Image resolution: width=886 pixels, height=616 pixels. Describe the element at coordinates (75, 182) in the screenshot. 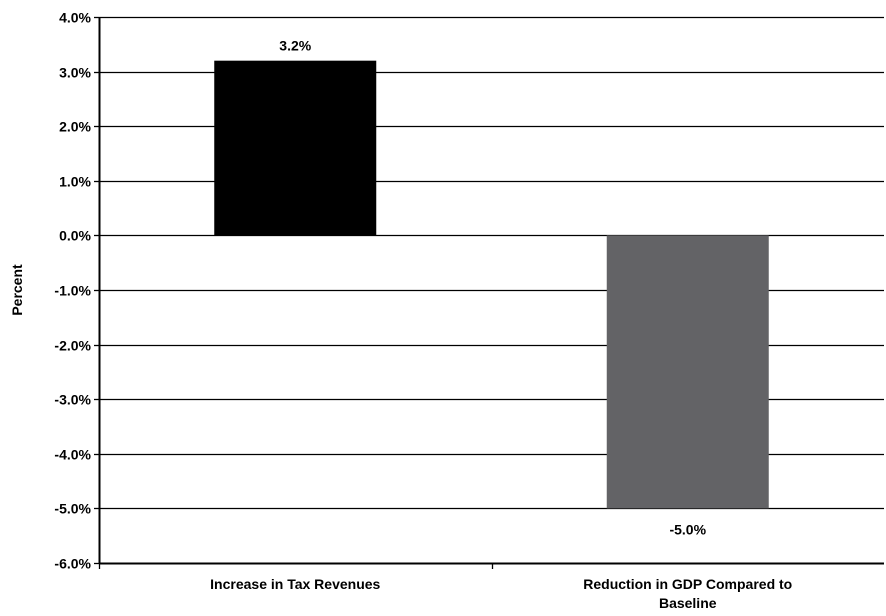

I see `y-tick-label: 1.0%` at that location.